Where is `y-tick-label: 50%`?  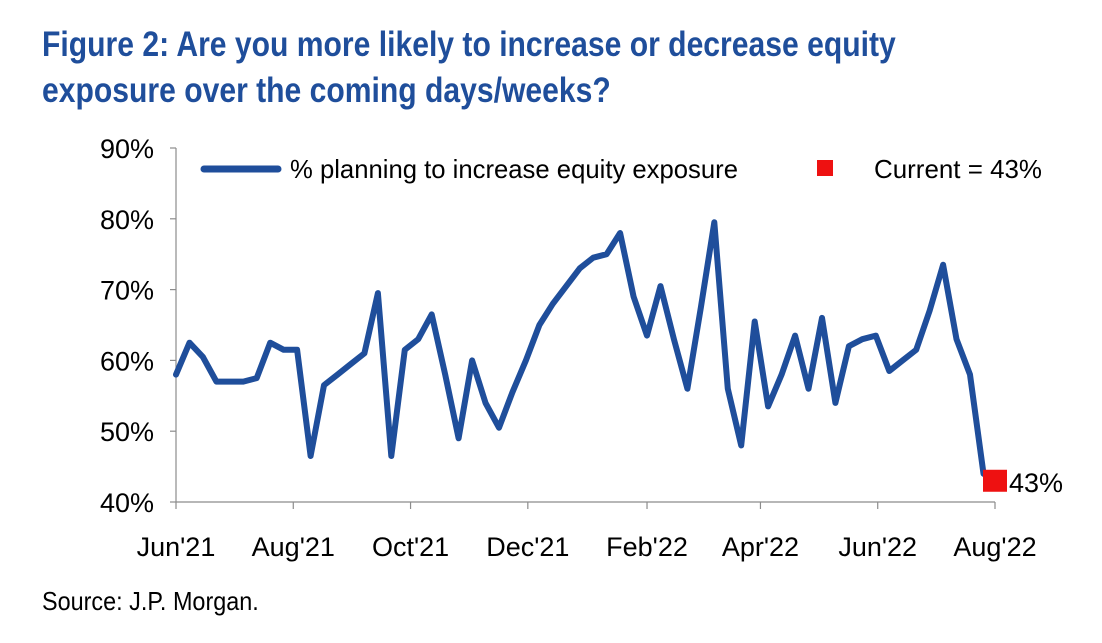
y-tick-label: 50% is located at coordinates (127, 432).